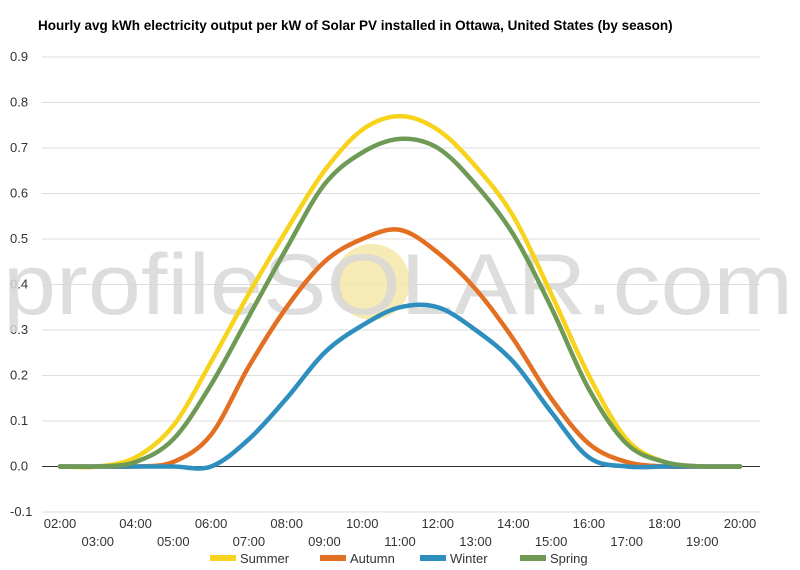 Image resolution: width=800 pixels, height=570 pixels. I want to click on y-tick-label: 0.2, so click(19, 375).